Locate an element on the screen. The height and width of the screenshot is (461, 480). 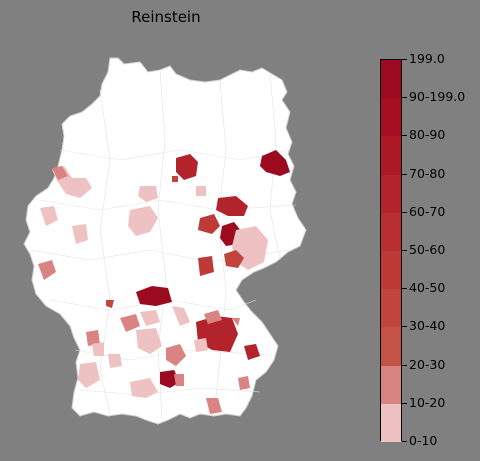
region-light-mid is located at coordinates (150, 318).